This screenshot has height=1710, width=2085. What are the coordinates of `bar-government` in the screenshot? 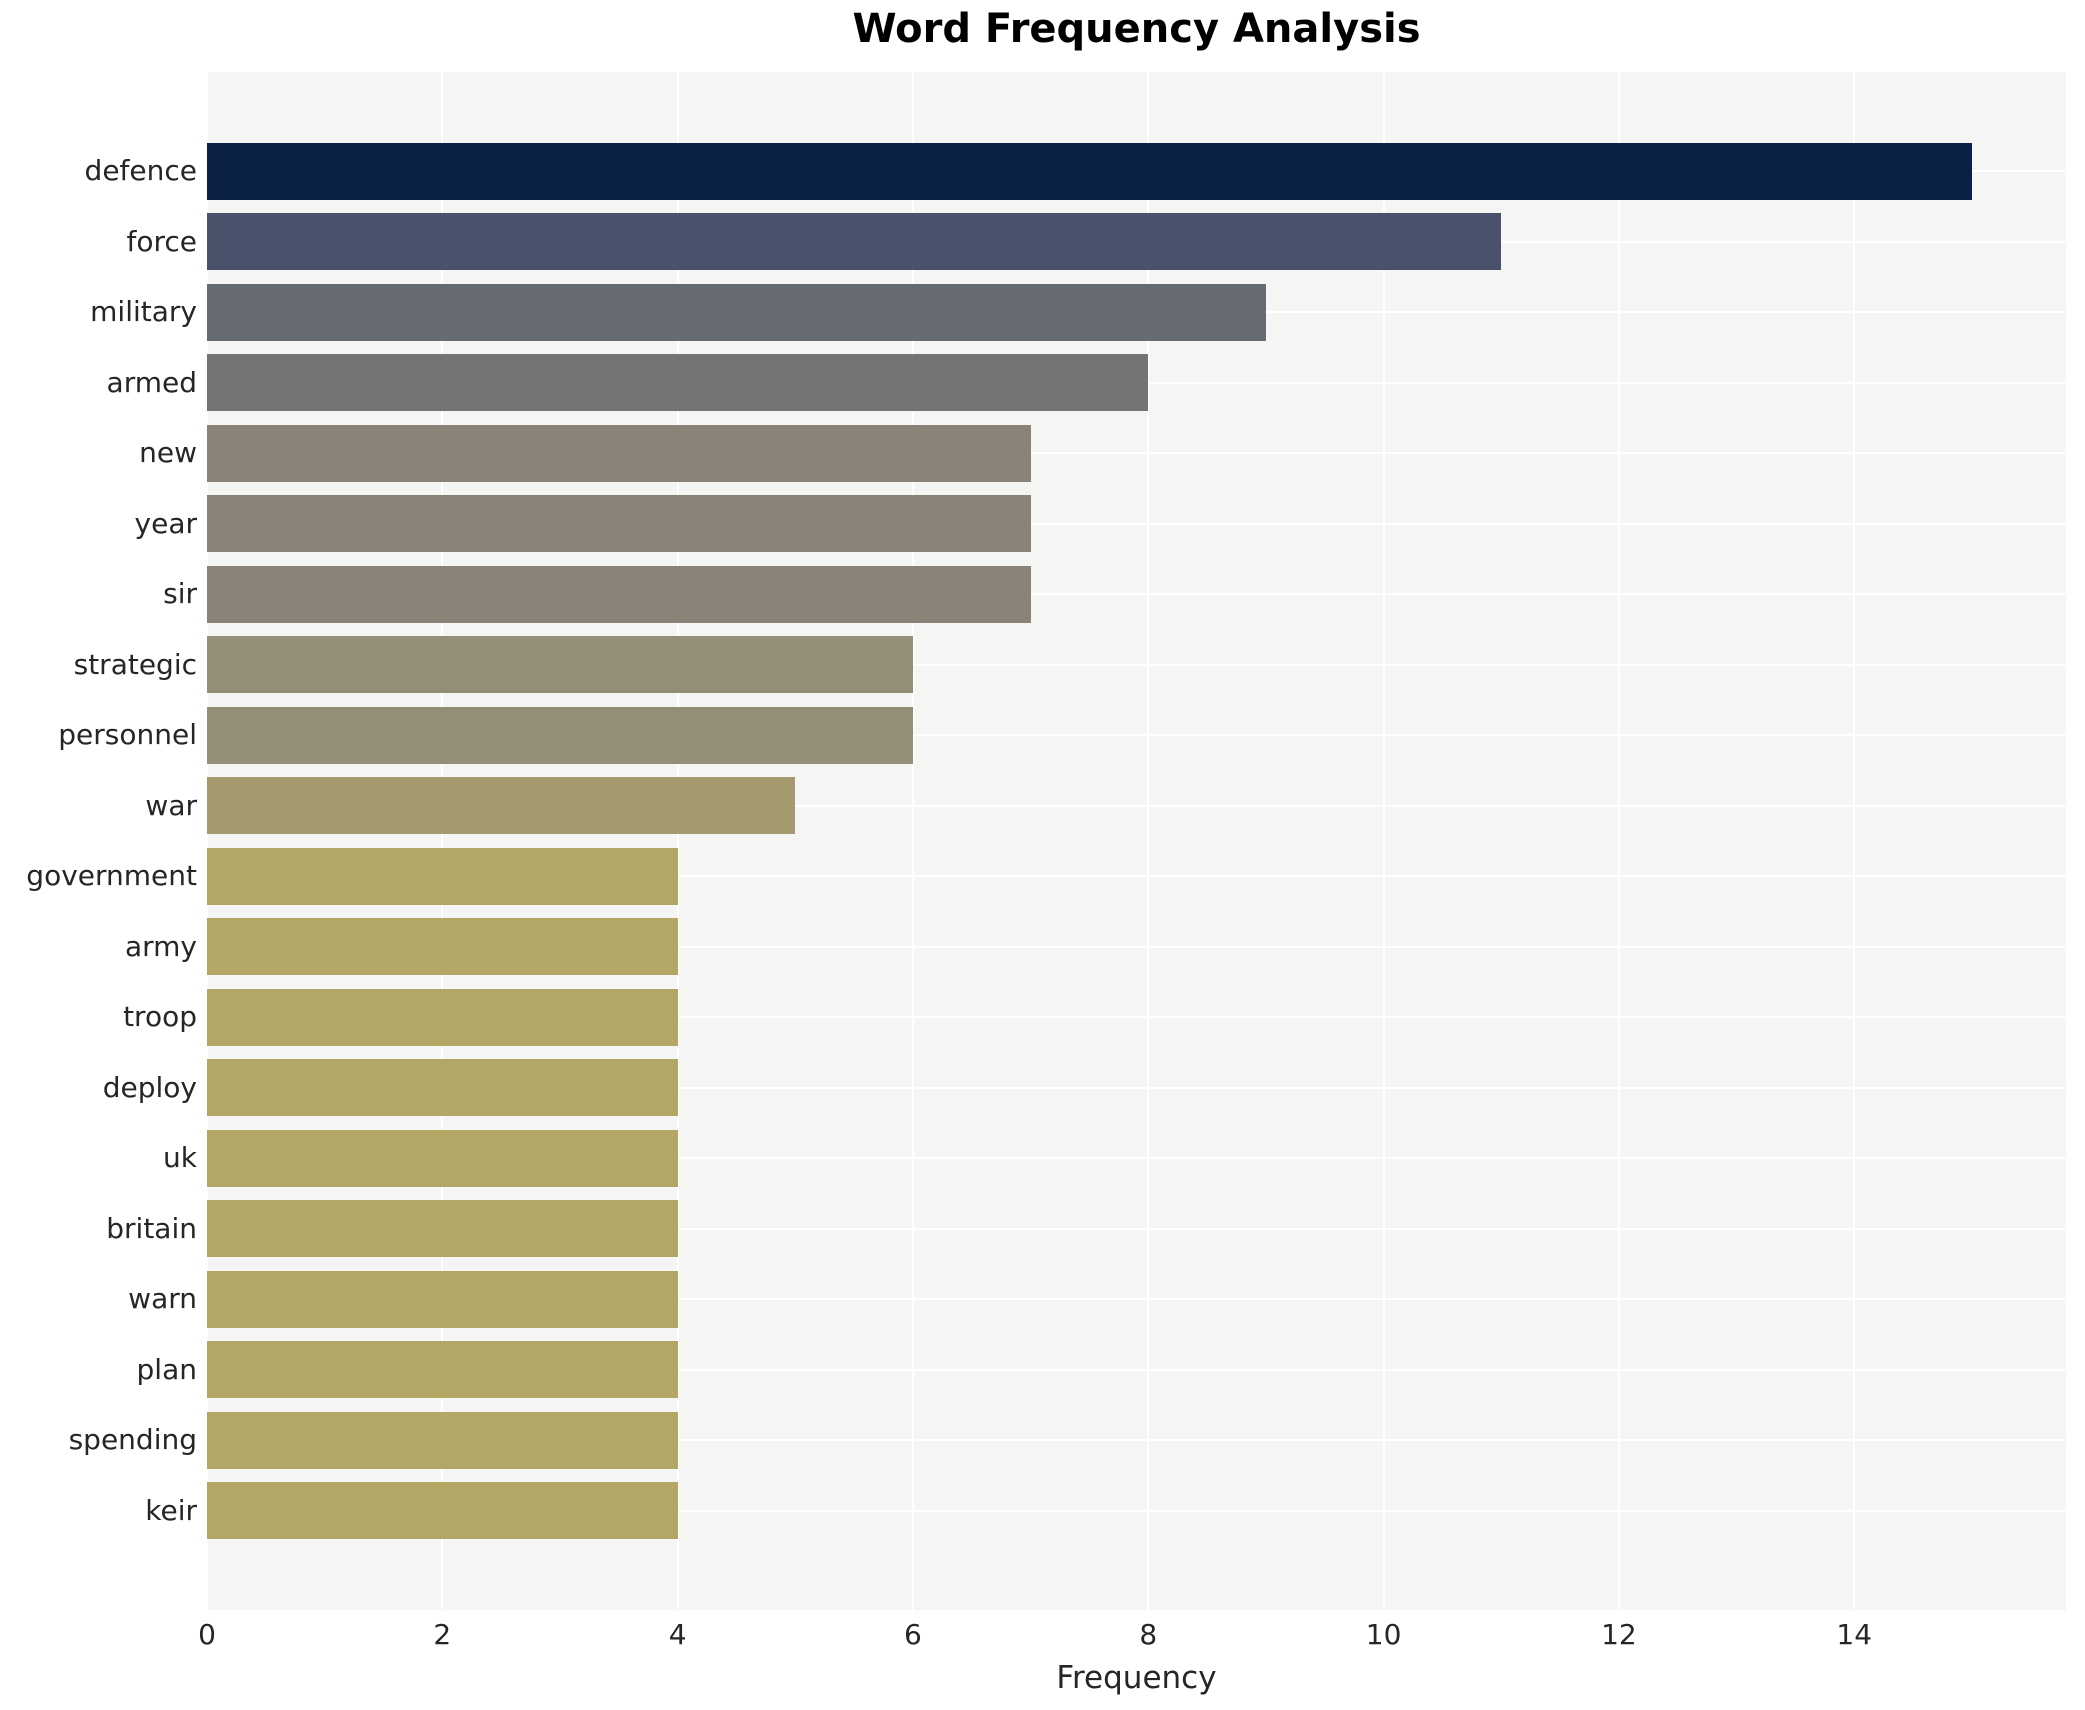 It's located at (442, 876).